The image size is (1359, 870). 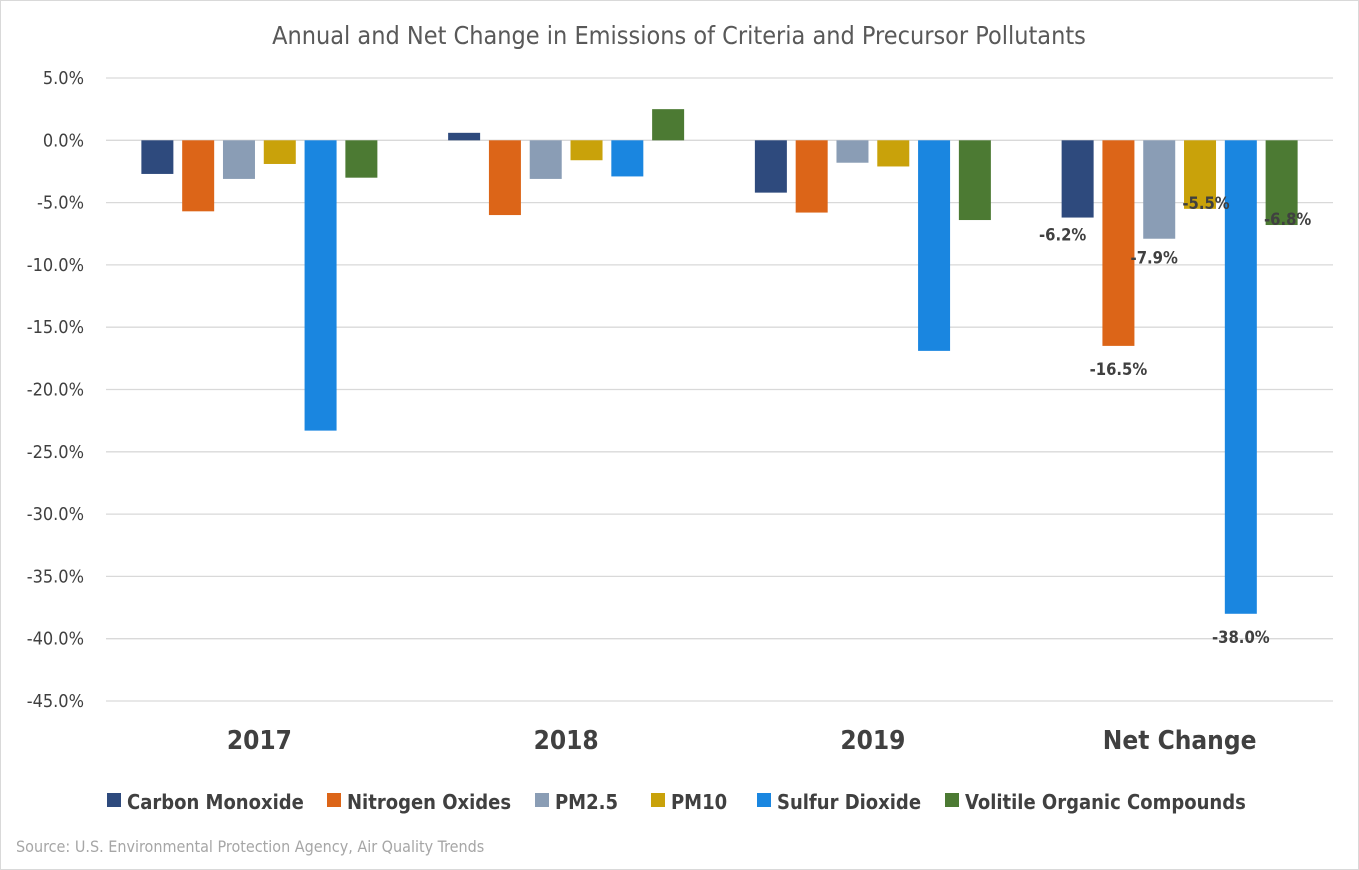 I want to click on bar-carbon-monoxide-2019, so click(x=770, y=166).